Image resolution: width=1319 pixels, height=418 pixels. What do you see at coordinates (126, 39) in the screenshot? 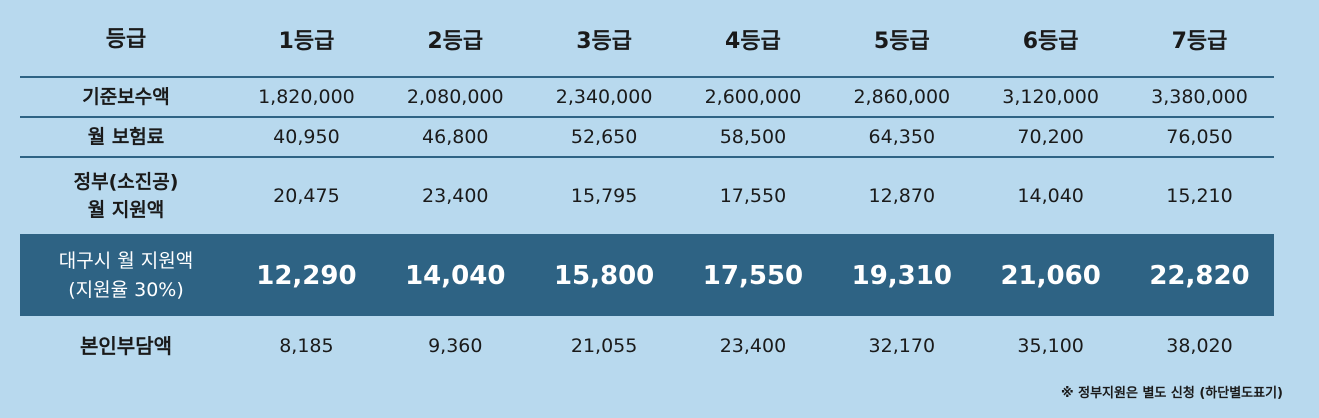
I see `header-label-grade: 등급` at bounding box center [126, 39].